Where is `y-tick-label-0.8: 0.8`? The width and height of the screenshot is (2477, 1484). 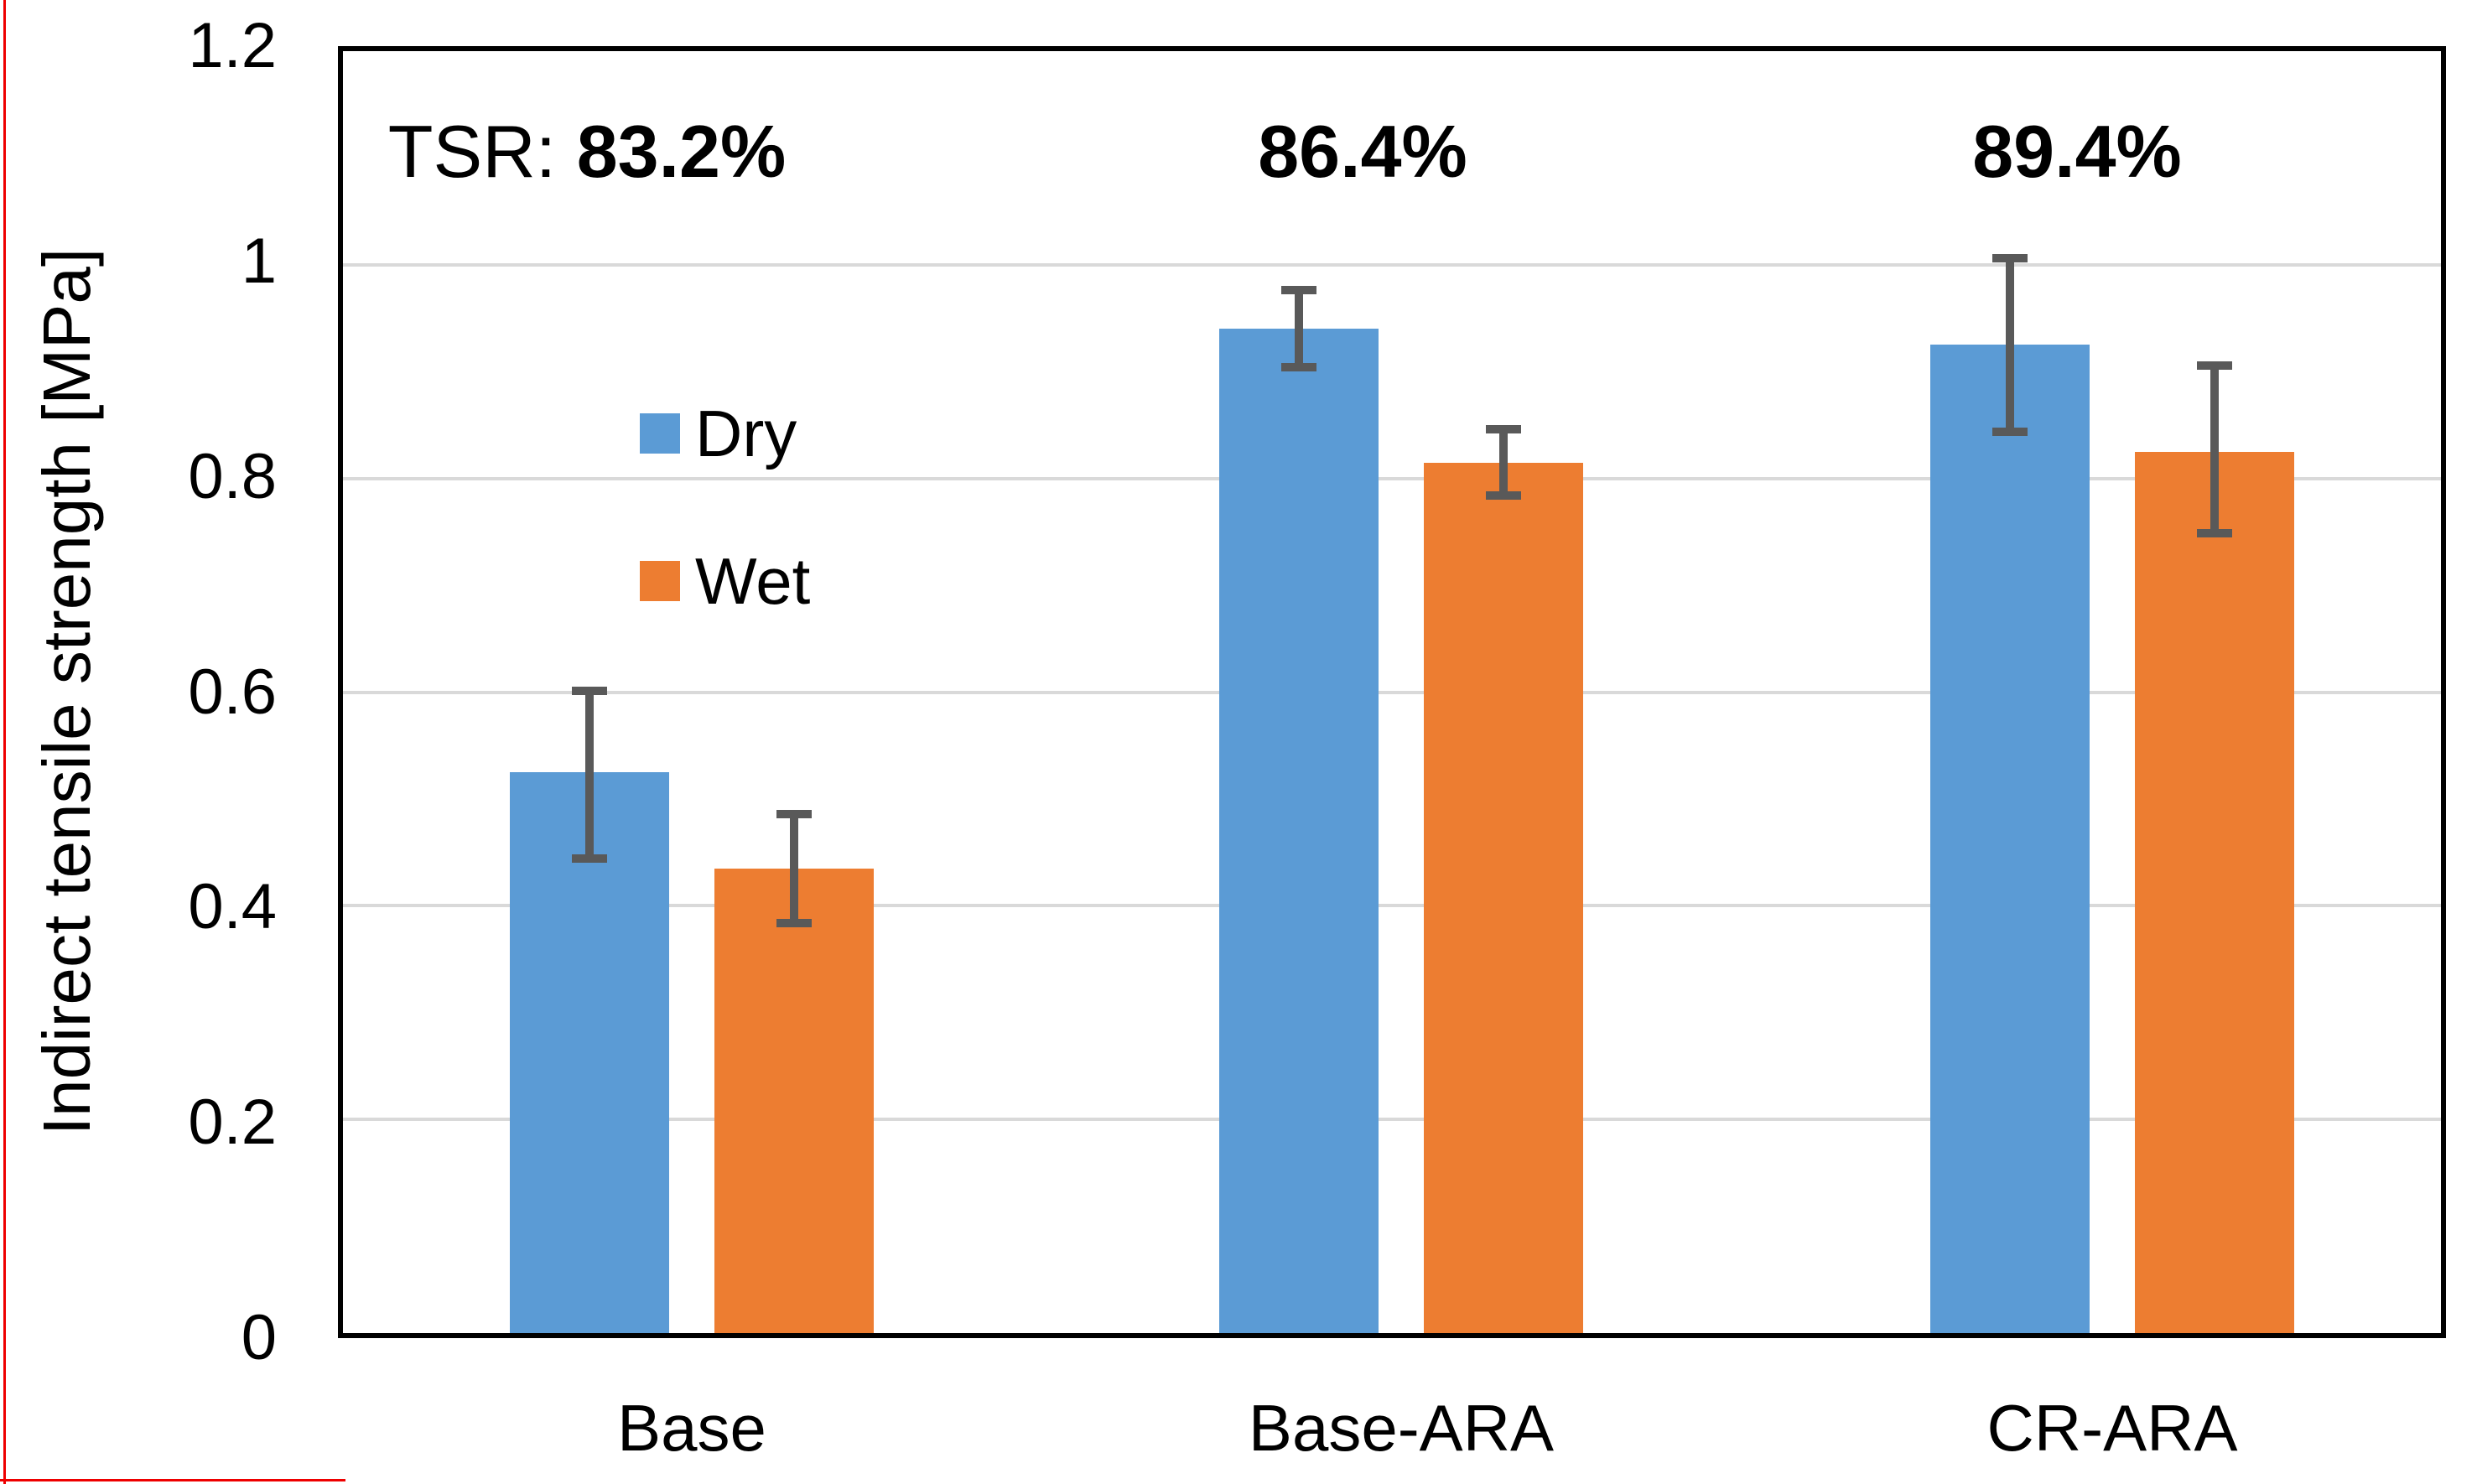 y-tick-label-0.8: 0.8 is located at coordinates (232, 476).